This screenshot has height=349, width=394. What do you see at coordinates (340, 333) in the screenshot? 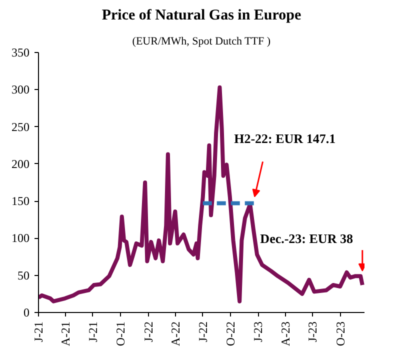
I see `x-tick-label: O-23` at bounding box center [340, 333].